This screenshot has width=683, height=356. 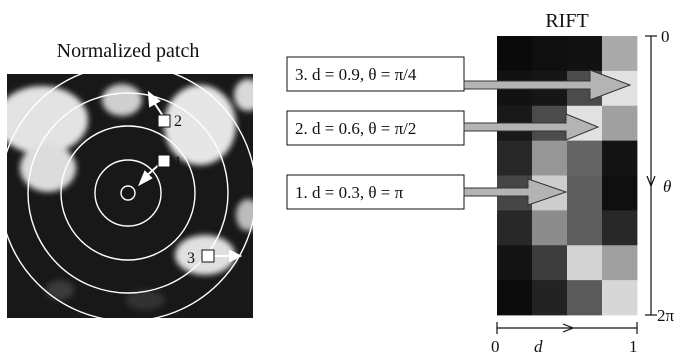 I want to click on d-axis-arrow, so click(x=568, y=328).